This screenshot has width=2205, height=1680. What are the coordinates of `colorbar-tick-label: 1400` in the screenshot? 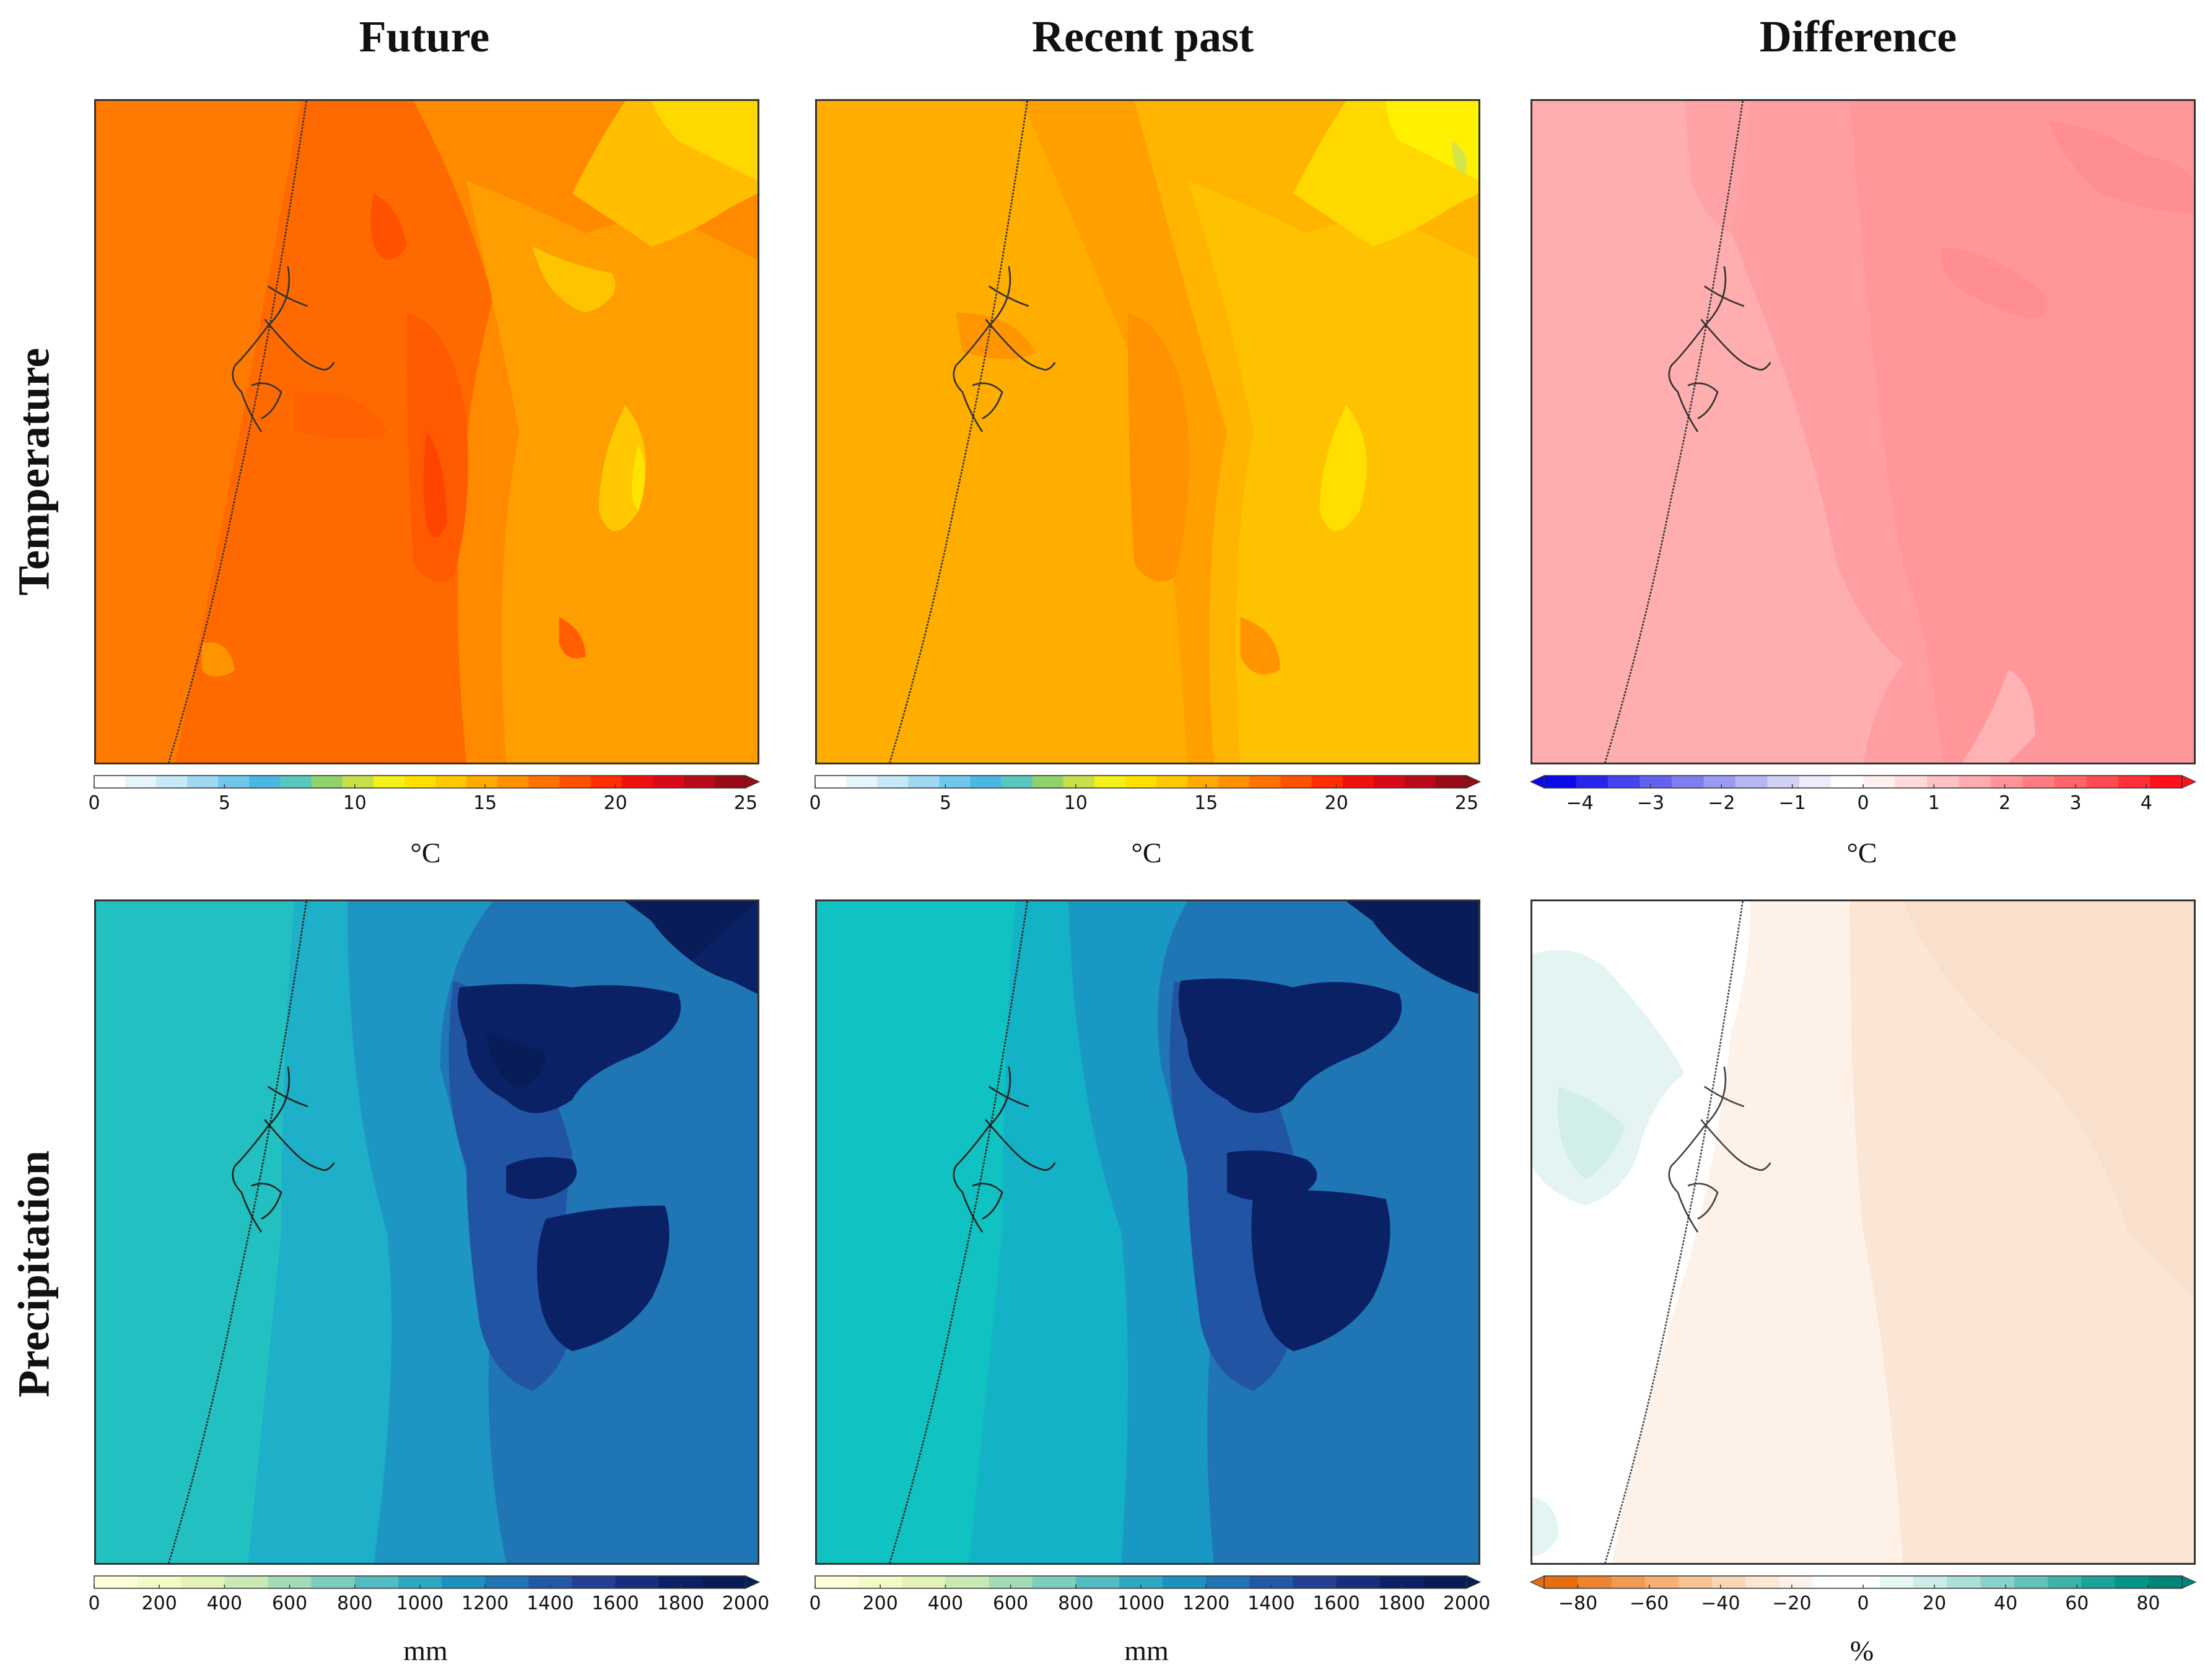 It's located at (1271, 1603).